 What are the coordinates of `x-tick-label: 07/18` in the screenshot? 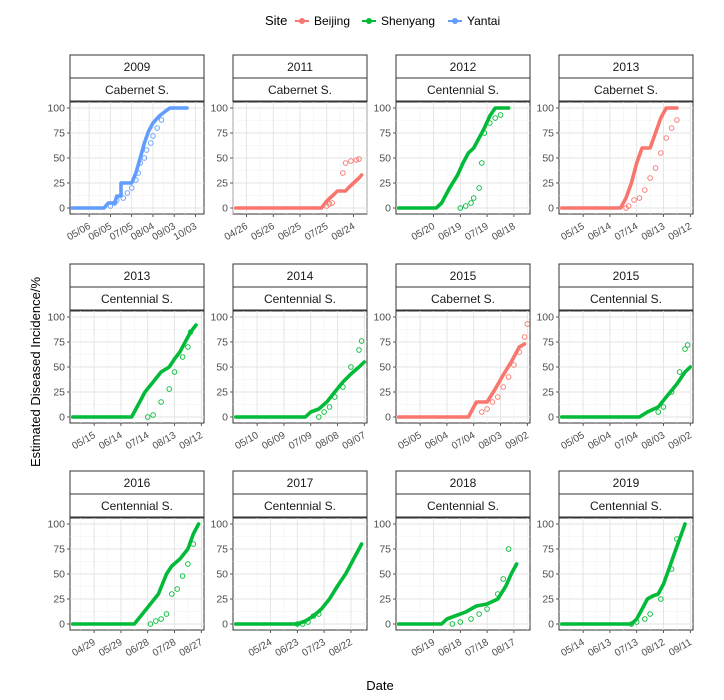 It's located at (477, 648).